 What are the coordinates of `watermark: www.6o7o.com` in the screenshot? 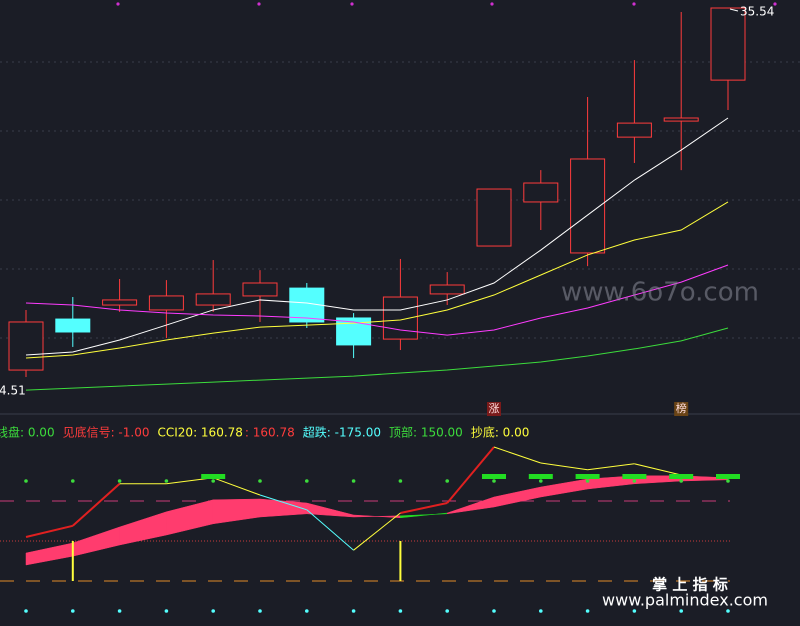 It's located at (660, 293).